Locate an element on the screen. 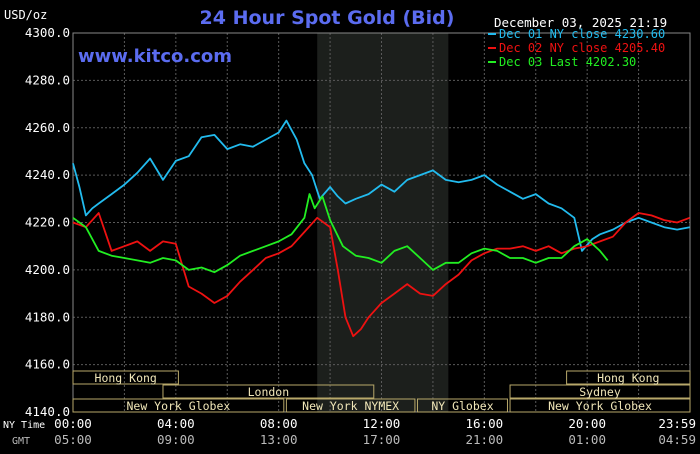 The image size is (700, 454). session-label: Sydney is located at coordinates (600, 392).